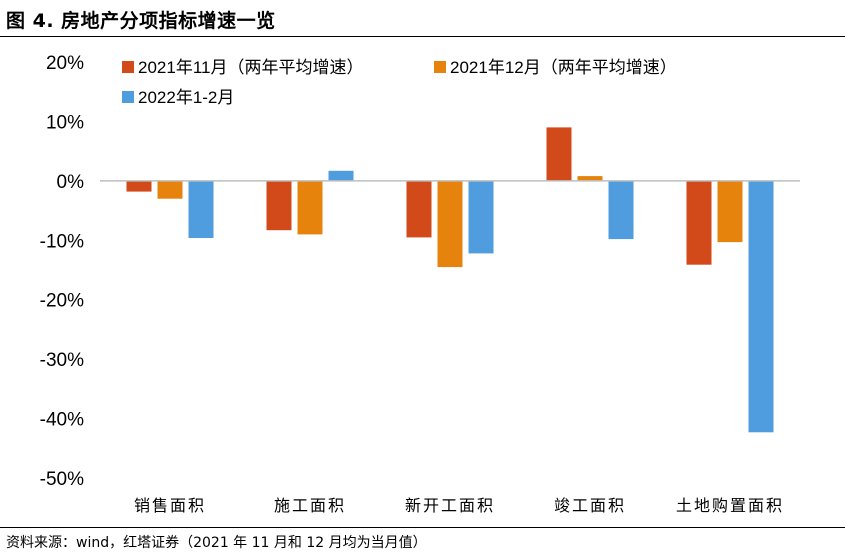 This screenshot has width=845, height=557. What do you see at coordinates (141, 21) in the screenshot?
I see `figure-title: 图 4. 房地产分项指标增速一览` at bounding box center [141, 21].